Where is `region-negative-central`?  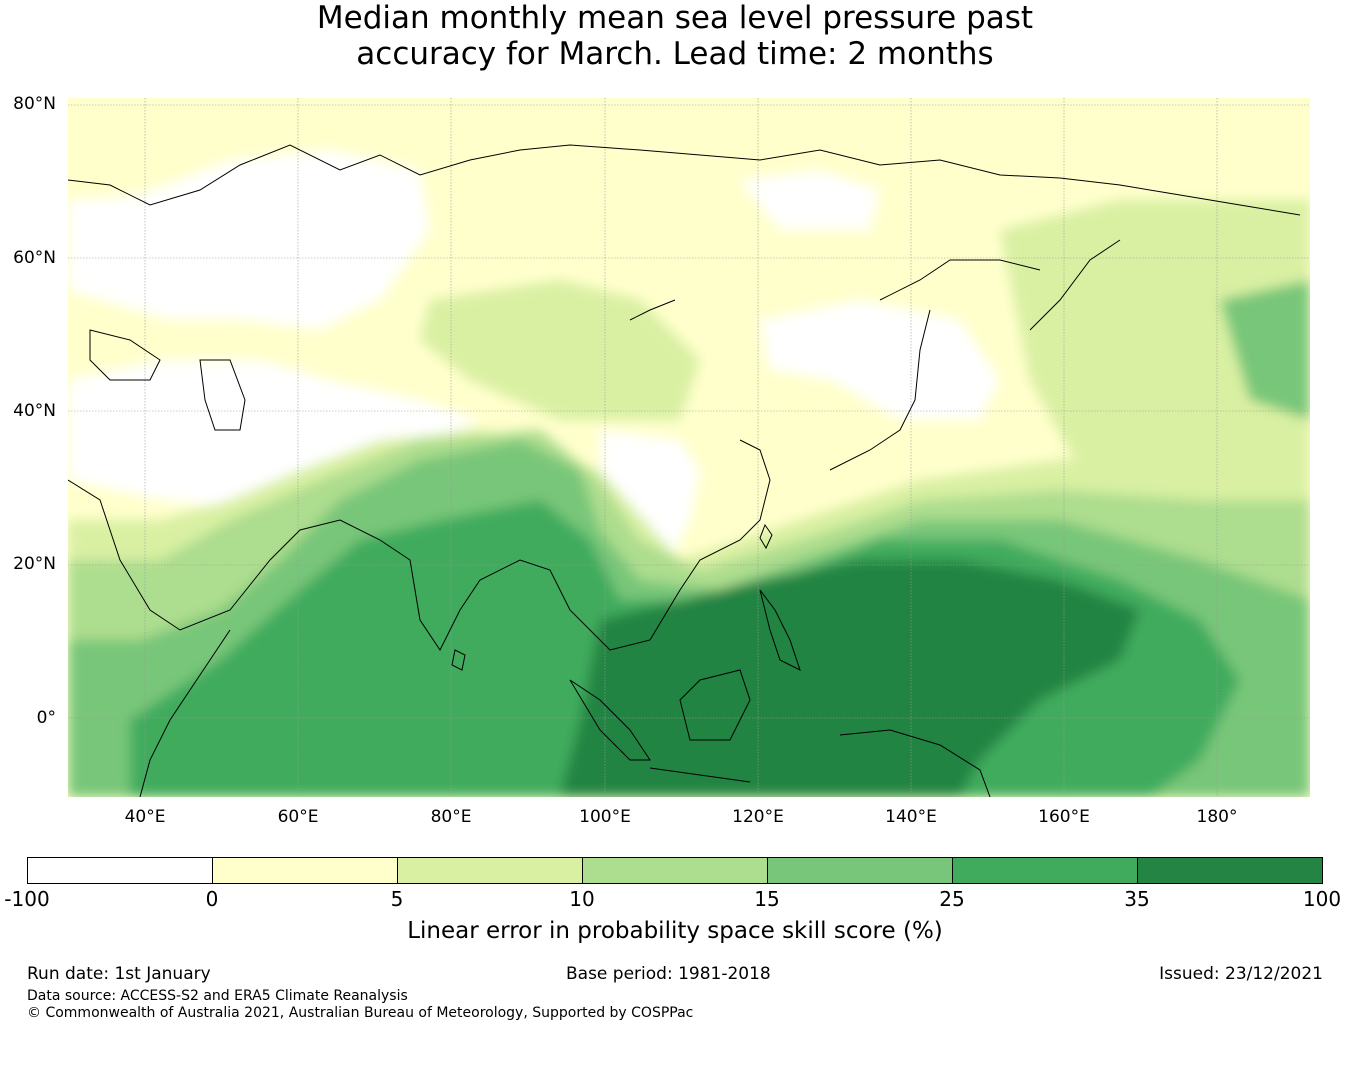 region-negative-central is located at coordinates (274, 435).